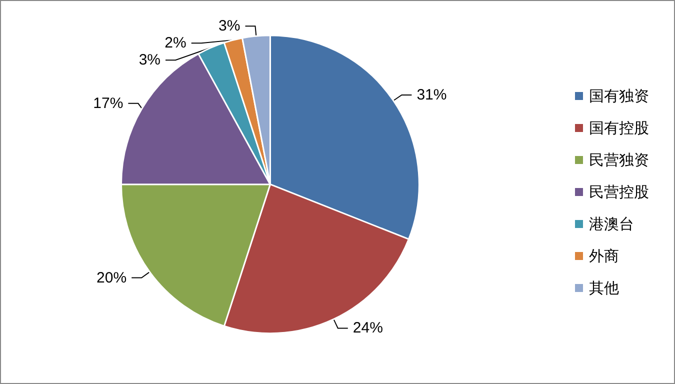 This screenshot has height=384, width=675. Describe the element at coordinates (175, 43) in the screenshot. I see `data-label: 2%` at that location.